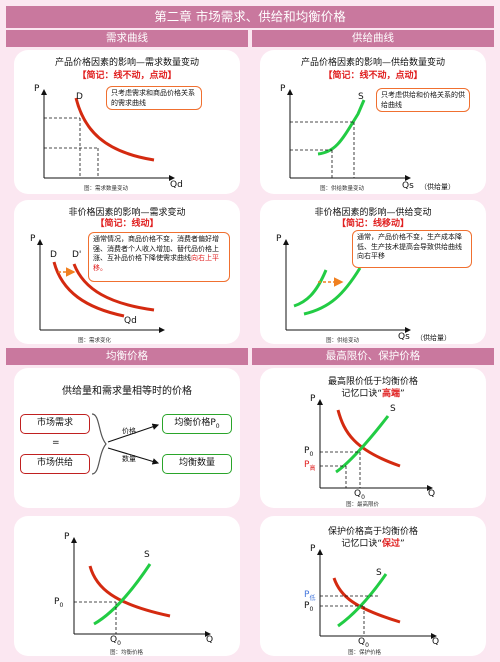 This screenshot has width=500, height=662. I want to click on caption: 图：供给变动, so click(343, 341).